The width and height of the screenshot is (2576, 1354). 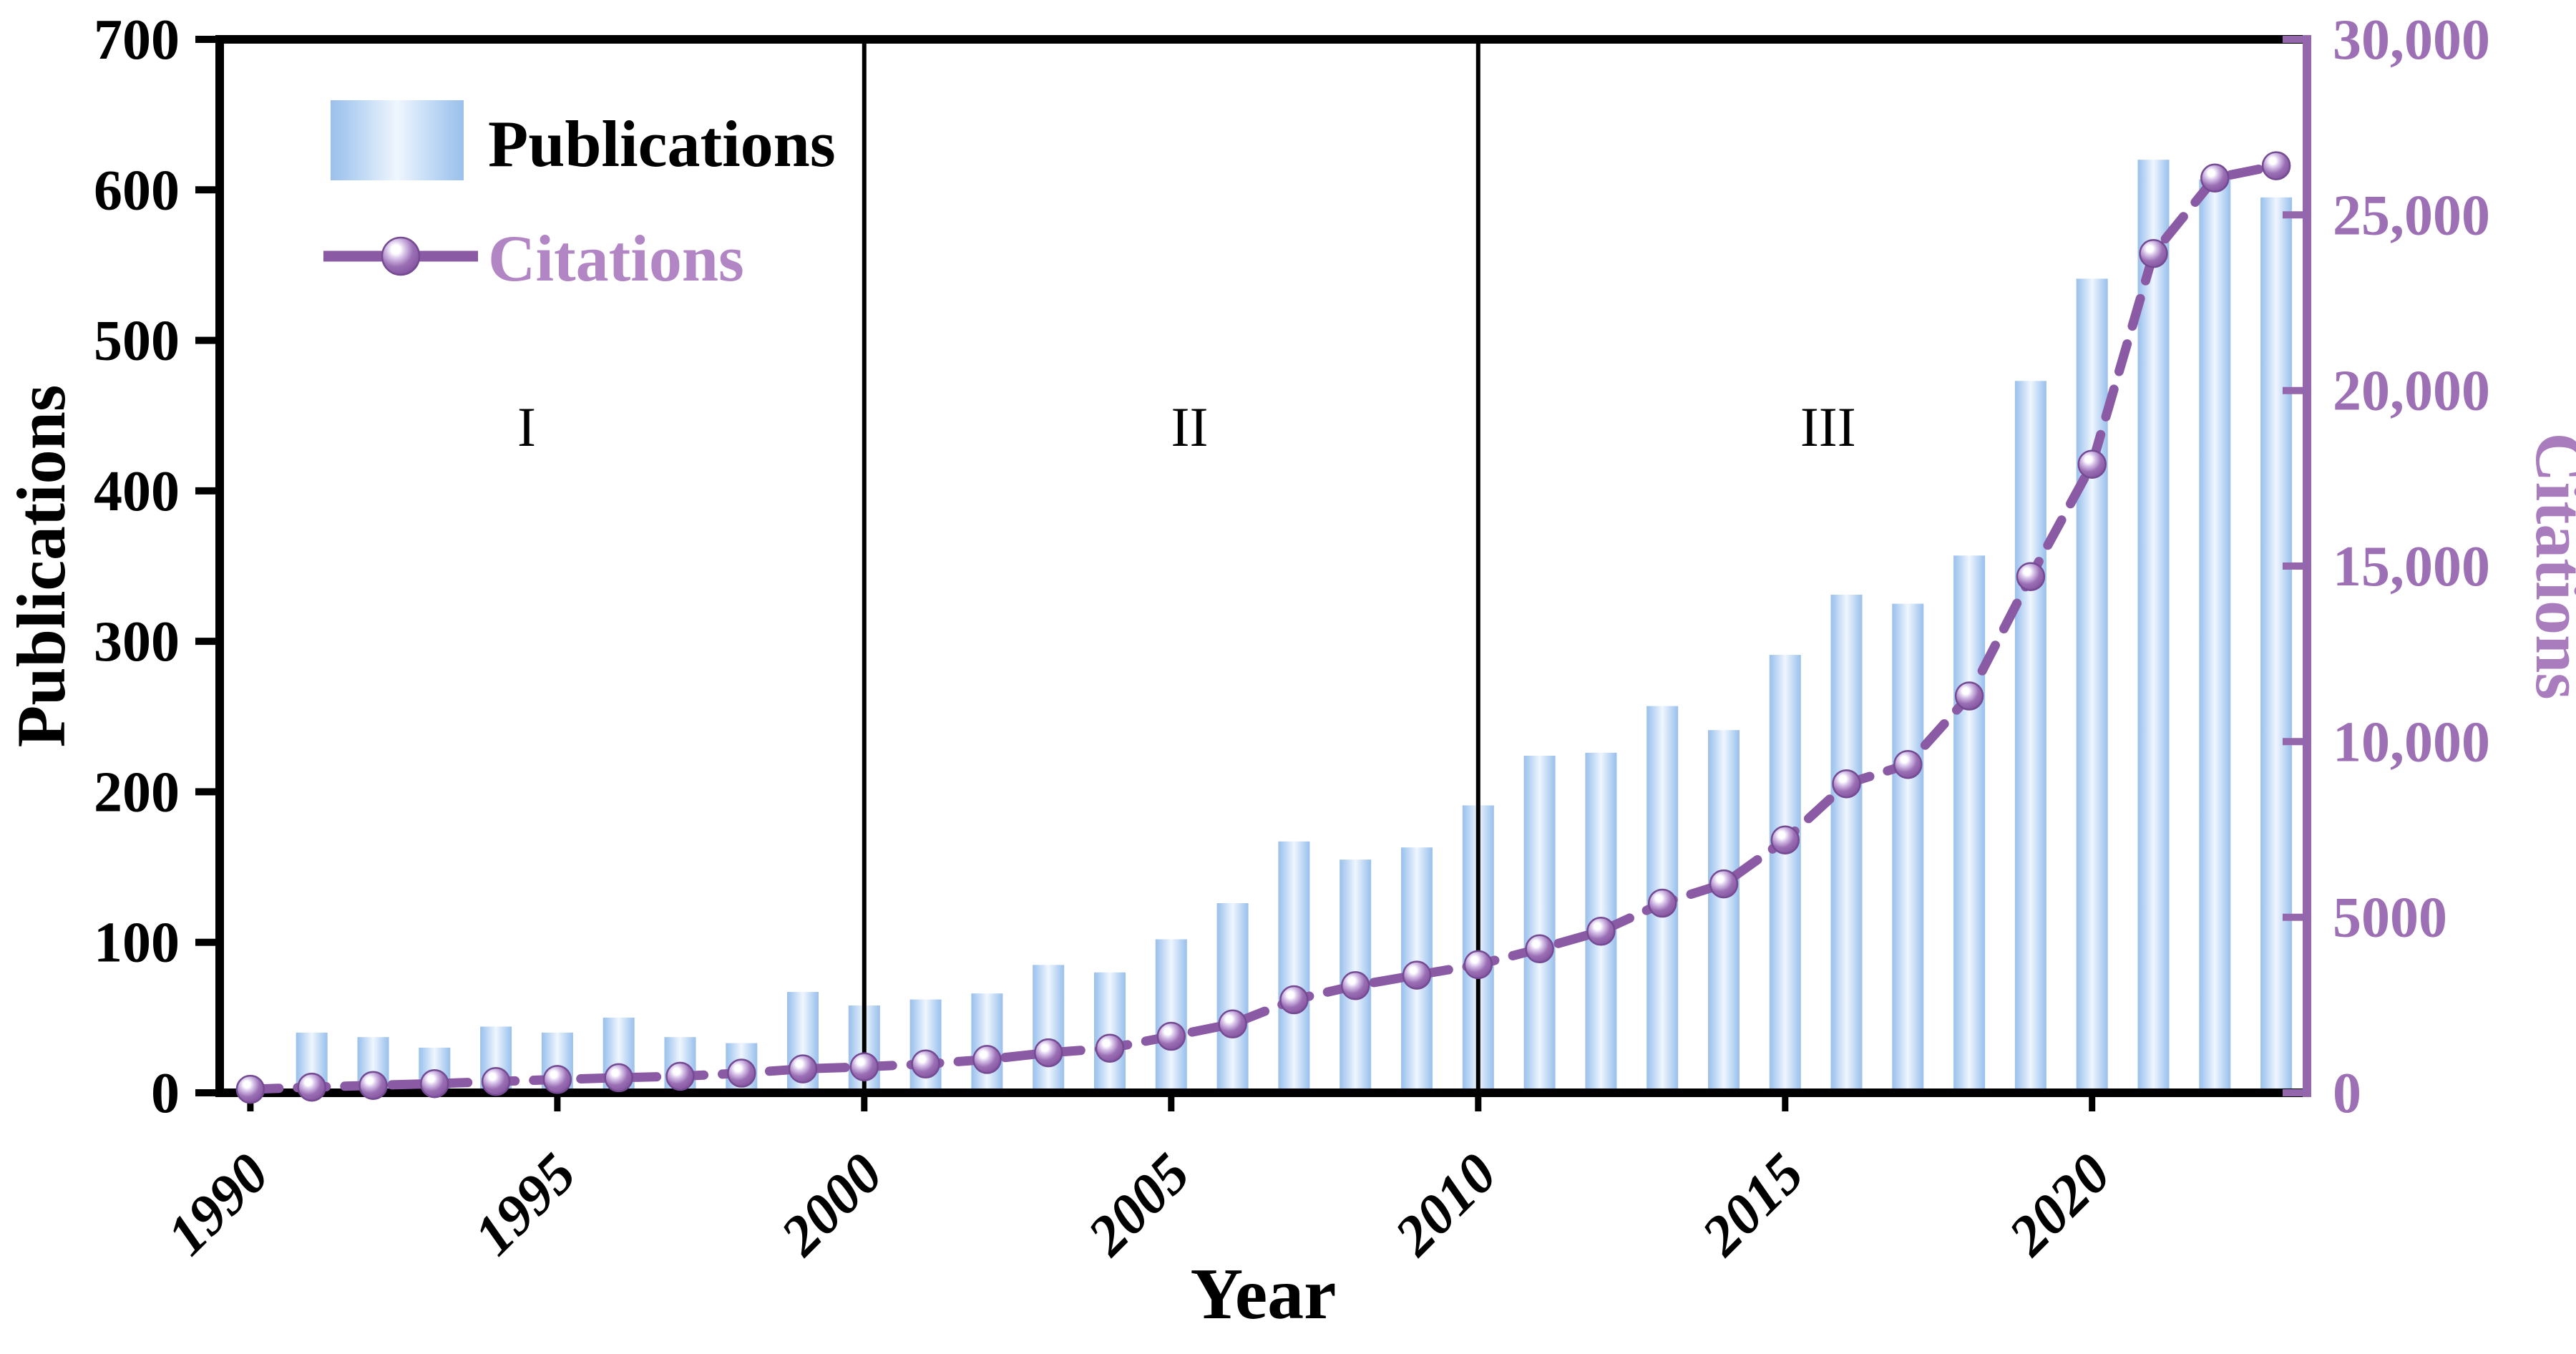 What do you see at coordinates (1785, 874) in the screenshot?
I see `bar-2015` at bounding box center [1785, 874].